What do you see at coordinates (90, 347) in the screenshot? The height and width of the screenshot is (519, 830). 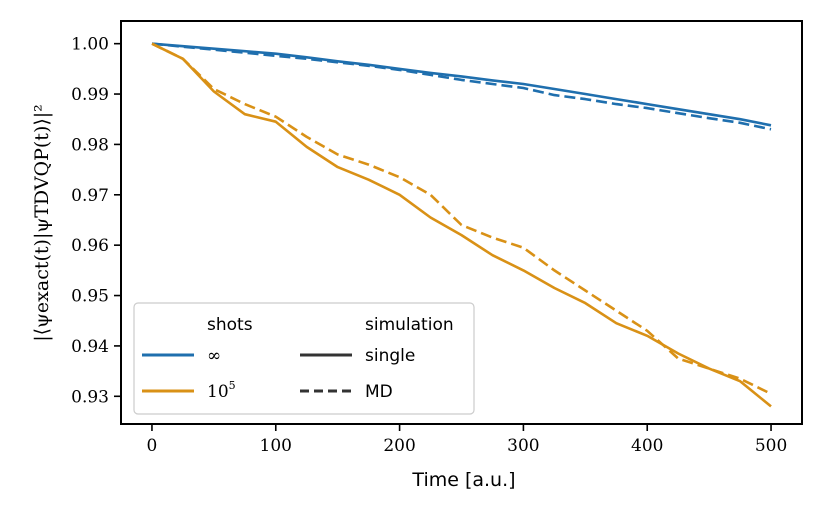 I see `y-tick-label: 0.94` at bounding box center [90, 347].